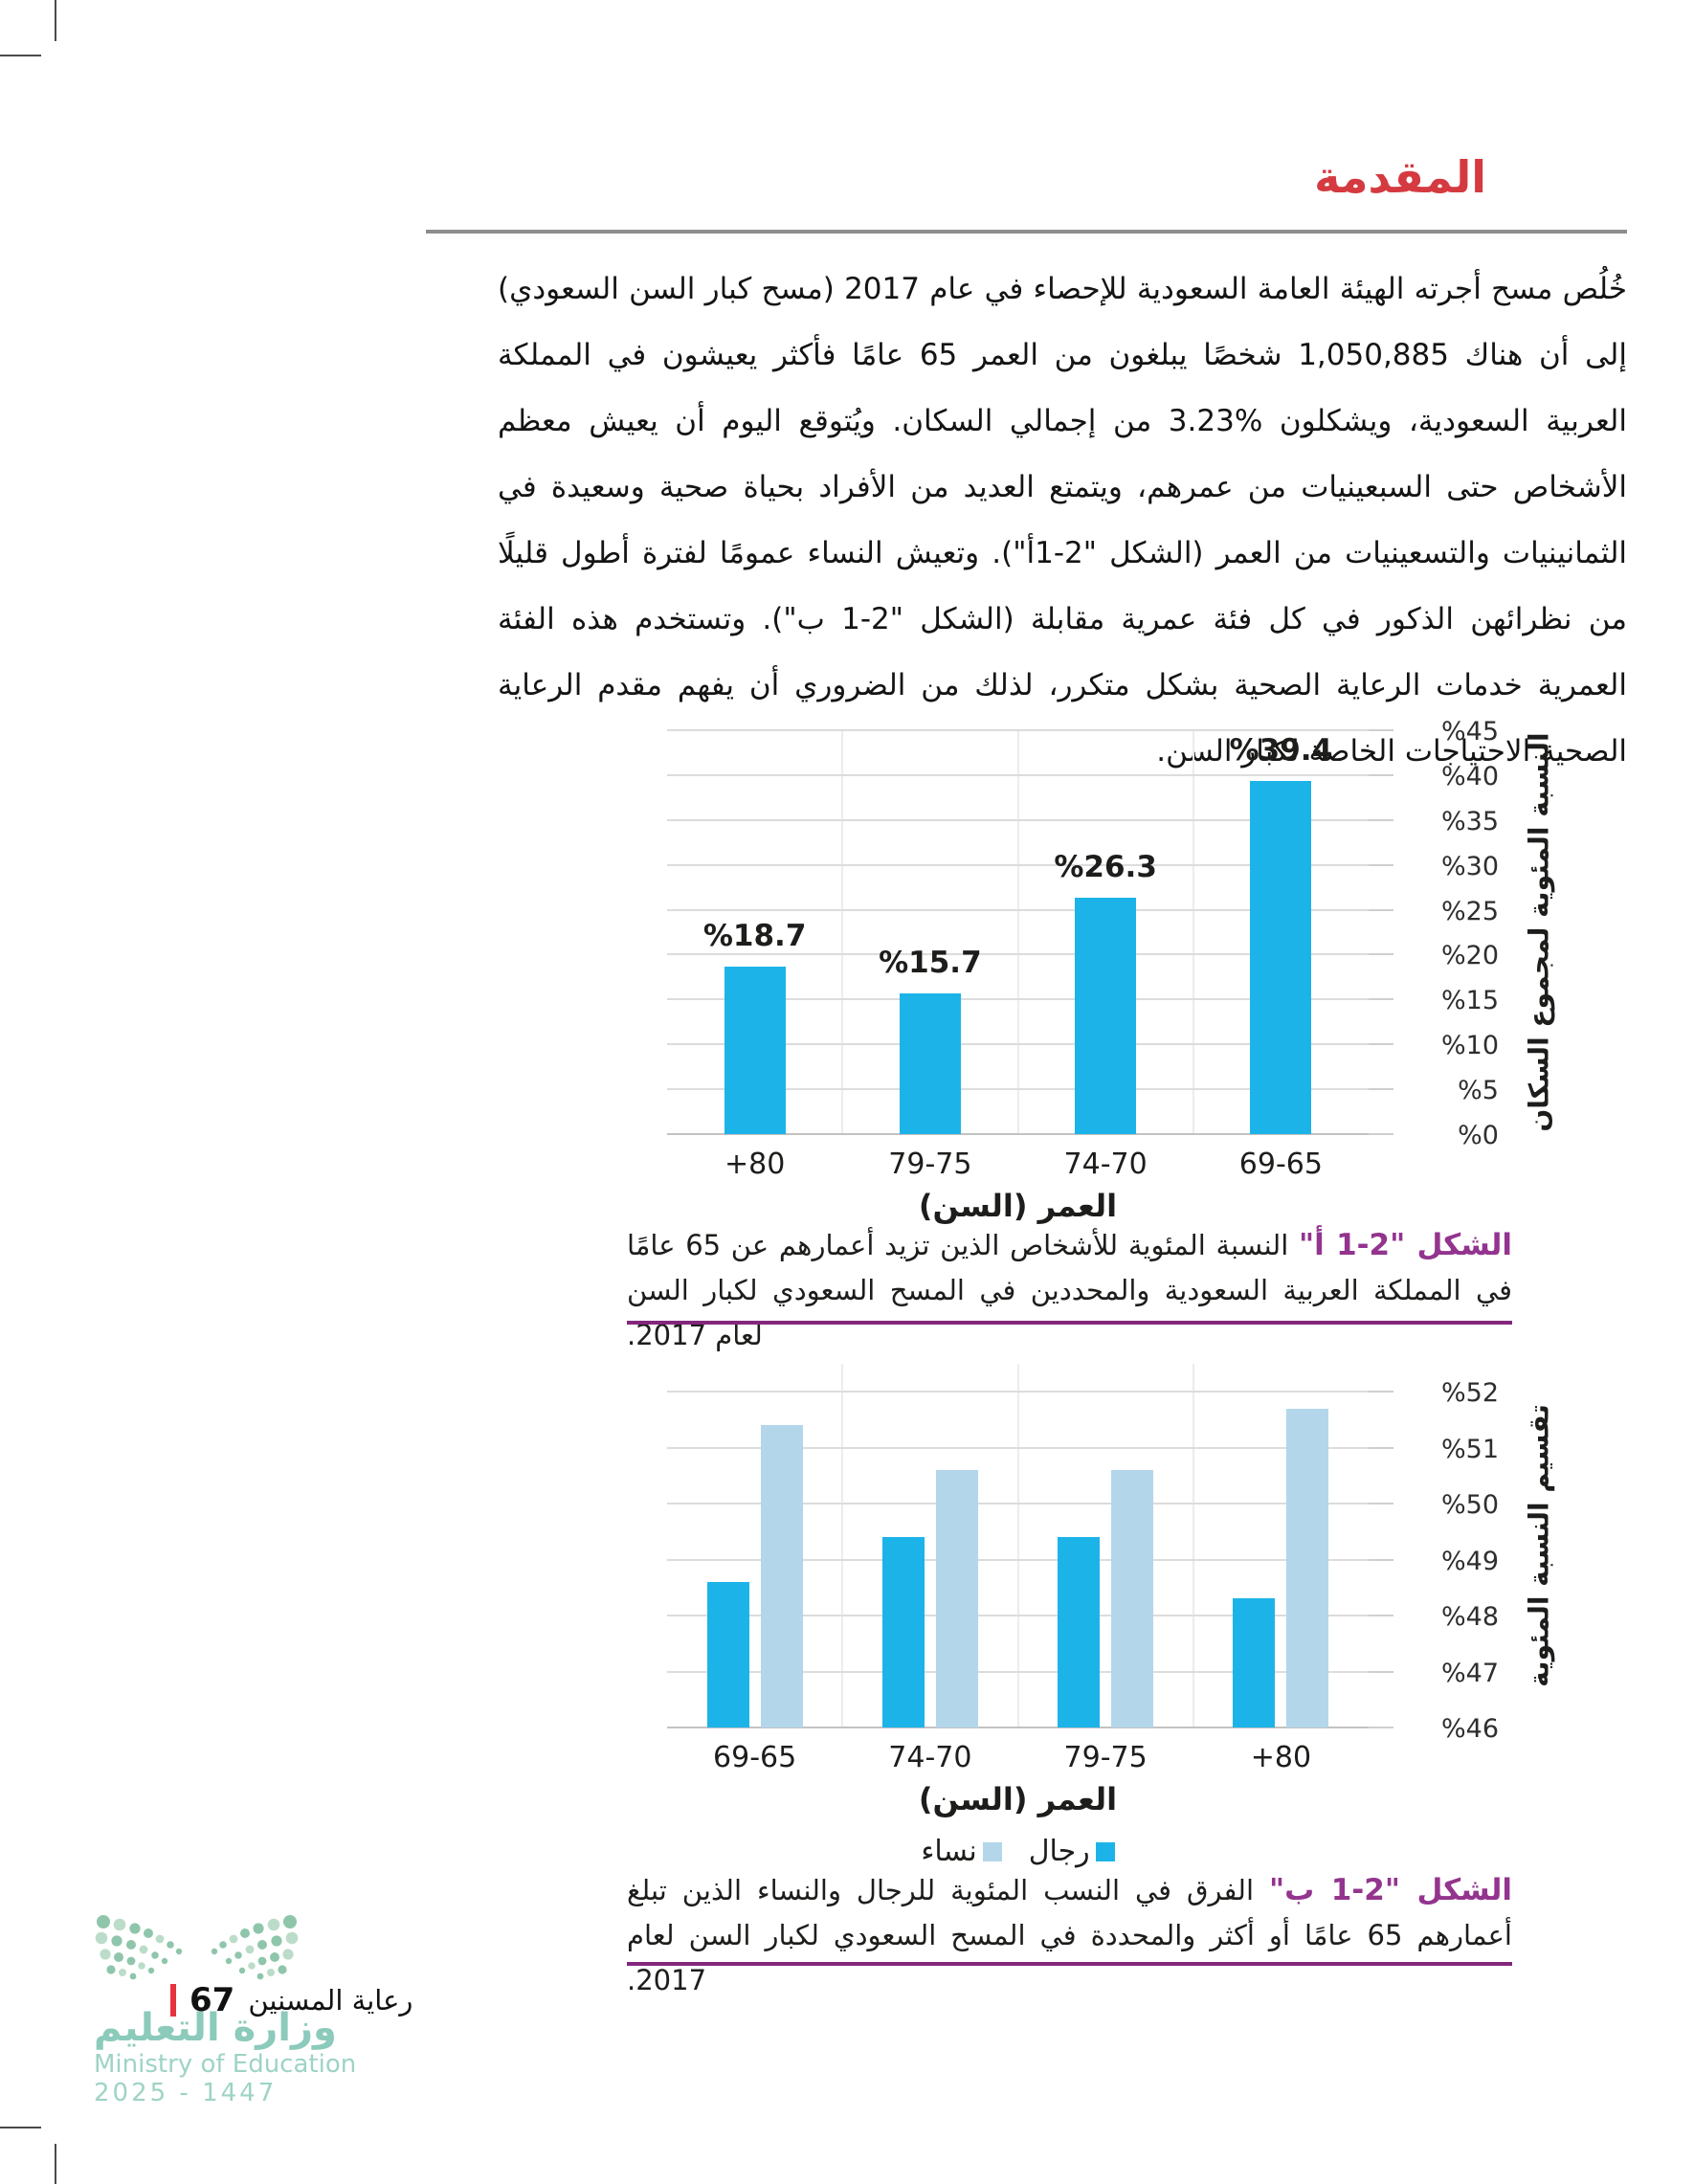 This screenshot has width=1694, height=2184. What do you see at coordinates (949, 1852) in the screenshot?
I see `legend-label-نساء: نساء` at bounding box center [949, 1852].